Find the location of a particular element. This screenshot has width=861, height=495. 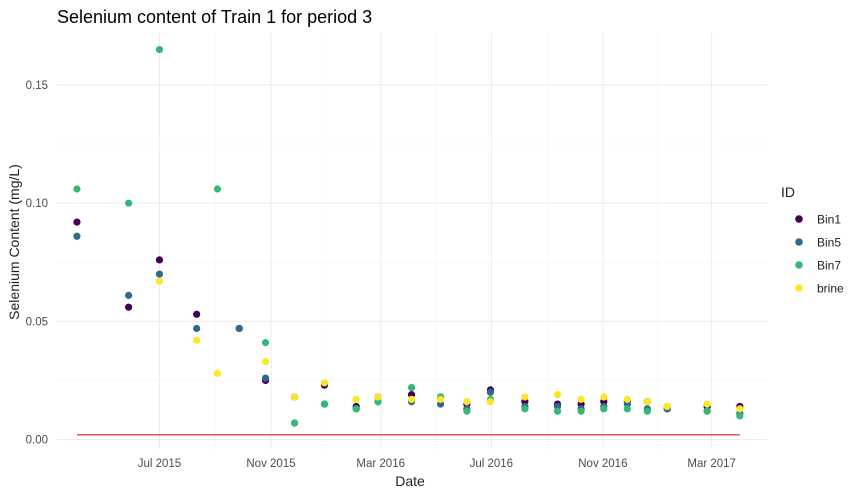

legend-title: ID is located at coordinates (788, 192).